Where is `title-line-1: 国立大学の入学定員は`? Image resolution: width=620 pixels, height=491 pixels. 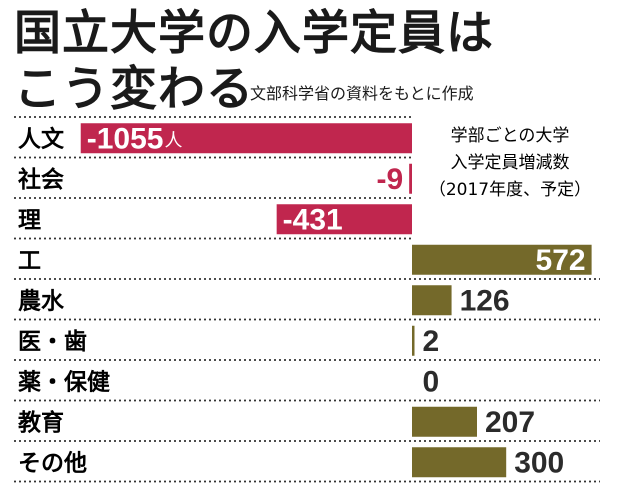 title-line-1: 国立大学の入学定員は is located at coordinates (254, 33).